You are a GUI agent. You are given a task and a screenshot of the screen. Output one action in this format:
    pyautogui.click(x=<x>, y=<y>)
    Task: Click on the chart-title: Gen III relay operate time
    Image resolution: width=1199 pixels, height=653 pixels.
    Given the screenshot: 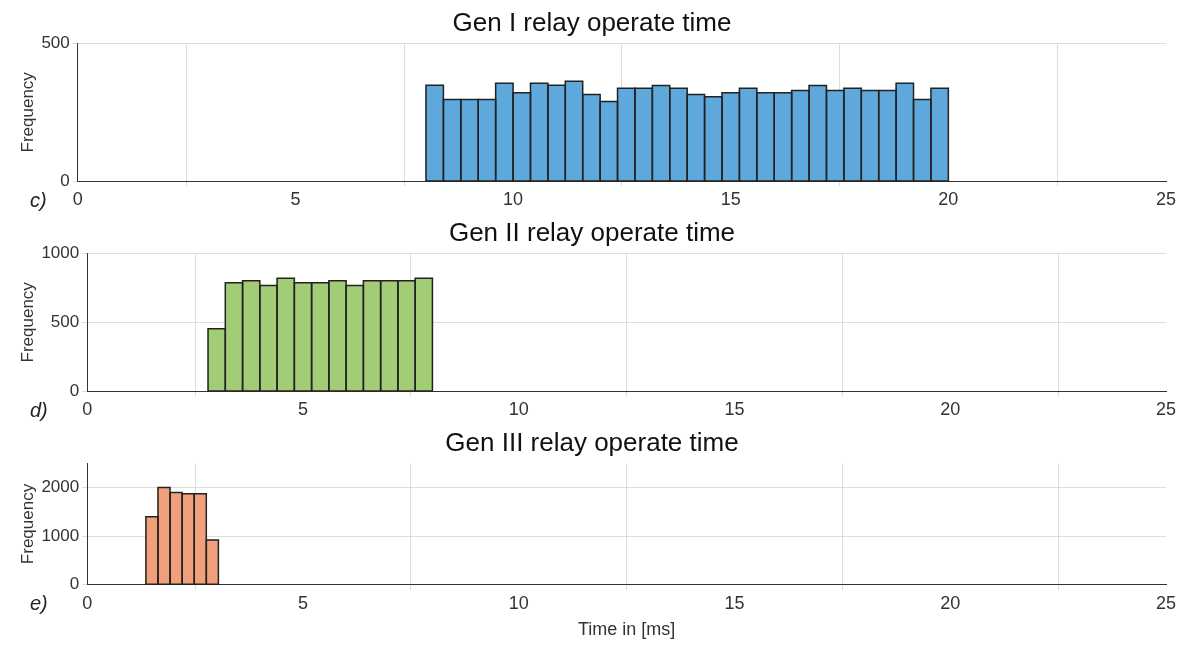 What is the action you would take?
    pyautogui.click(x=592, y=441)
    